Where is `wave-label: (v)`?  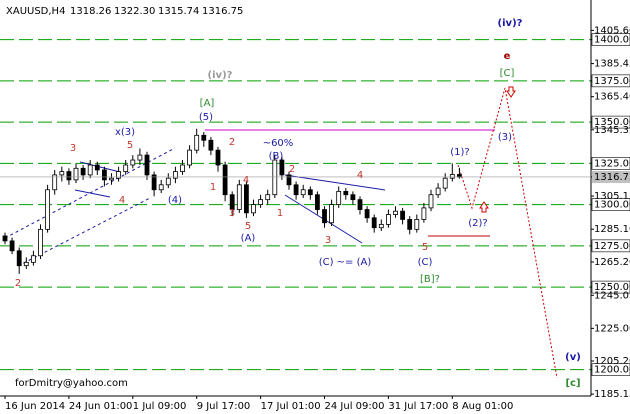
wave-label: (v) is located at coordinates (573, 357).